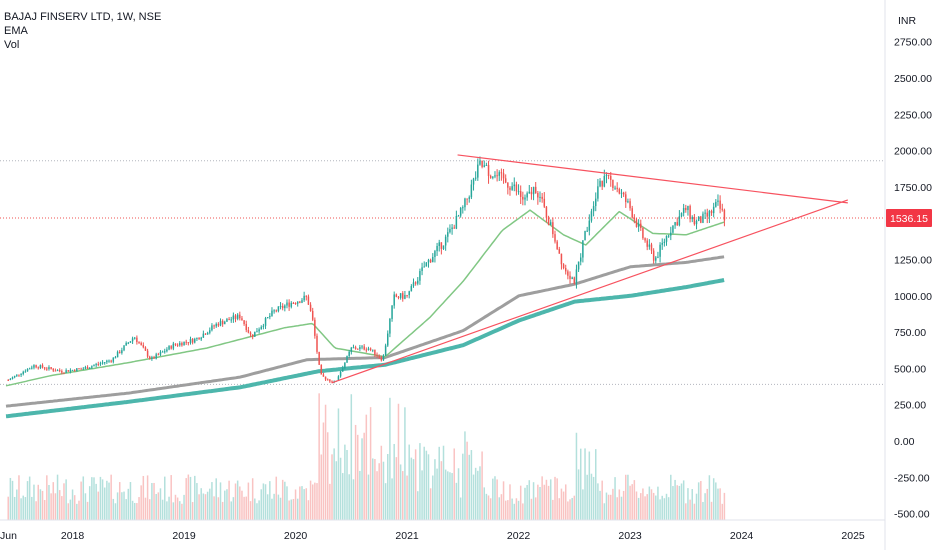 The height and width of the screenshot is (550, 932). I want to click on last-price-label: 1536.15, so click(909, 219).